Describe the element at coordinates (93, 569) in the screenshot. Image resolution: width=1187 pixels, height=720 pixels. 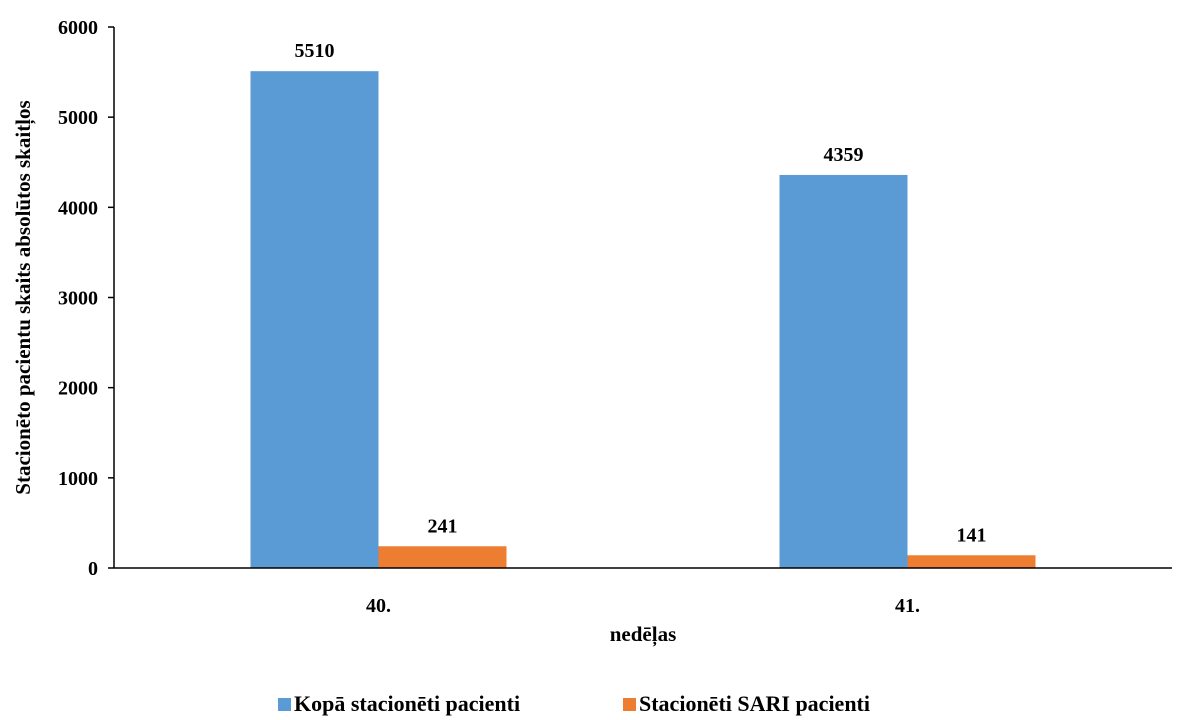
I see `y-tick-label: 0` at that location.